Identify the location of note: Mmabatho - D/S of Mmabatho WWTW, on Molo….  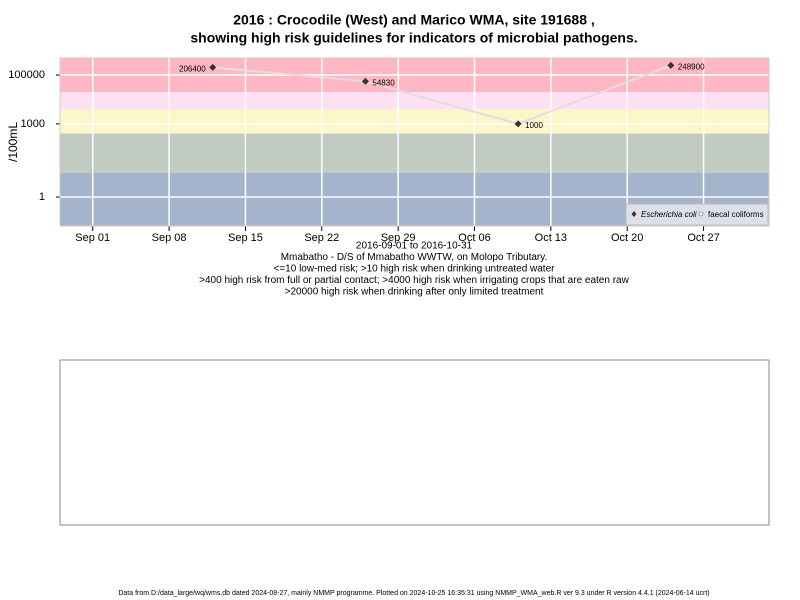
(414, 257).